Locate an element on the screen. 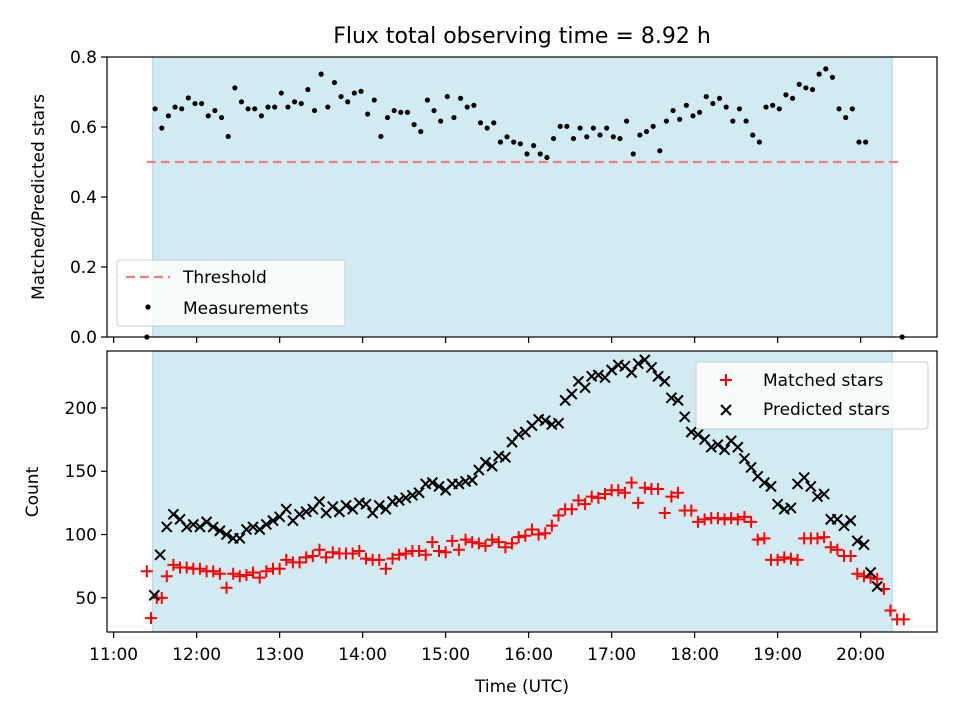  bottom-ylabel: Count is located at coordinates (33, 491).